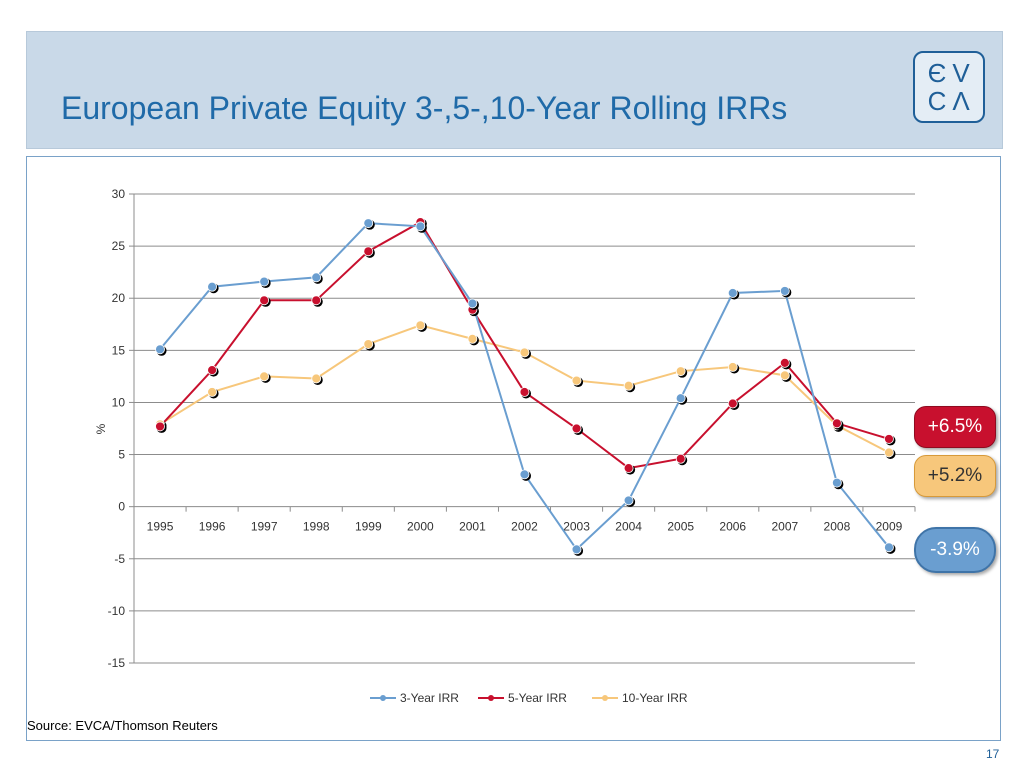 This screenshot has height=768, width=1024. Describe the element at coordinates (955, 550) in the screenshot. I see `three-year-irr-badge: -3.9%` at that location.